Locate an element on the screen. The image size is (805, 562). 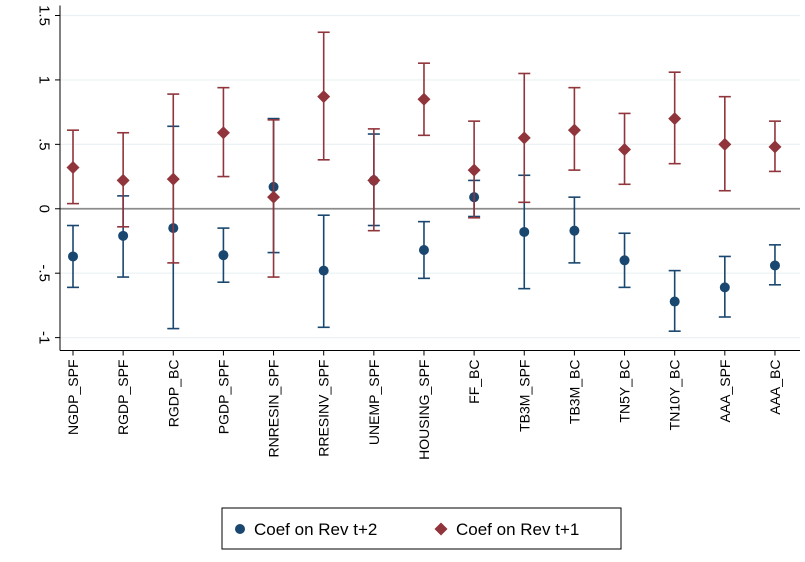
x-category-label: RNRESIN_SPF is located at coordinates (274, 409).